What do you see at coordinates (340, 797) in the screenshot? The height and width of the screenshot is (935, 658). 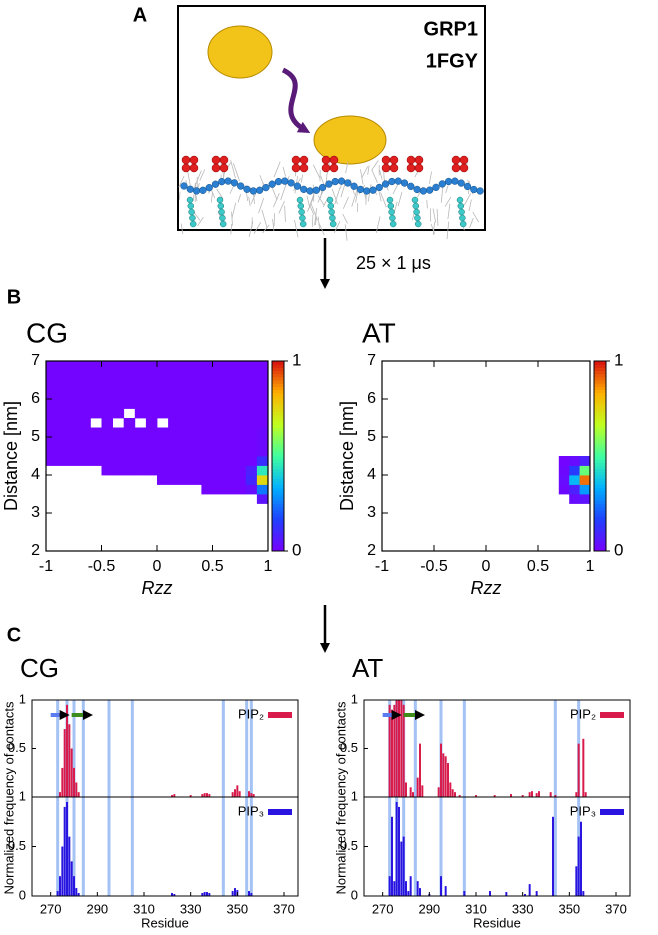 I see `y-axis-label: Normalized frequency of contacts` at bounding box center [340, 797].